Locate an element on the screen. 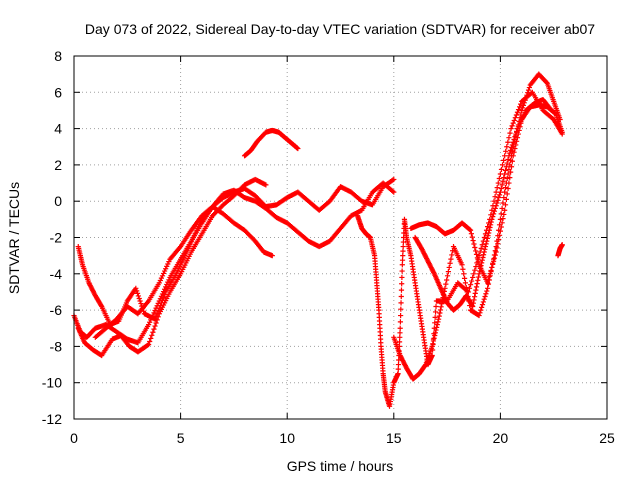 The image size is (640, 480). x-tick-label: 5 is located at coordinates (181, 438).